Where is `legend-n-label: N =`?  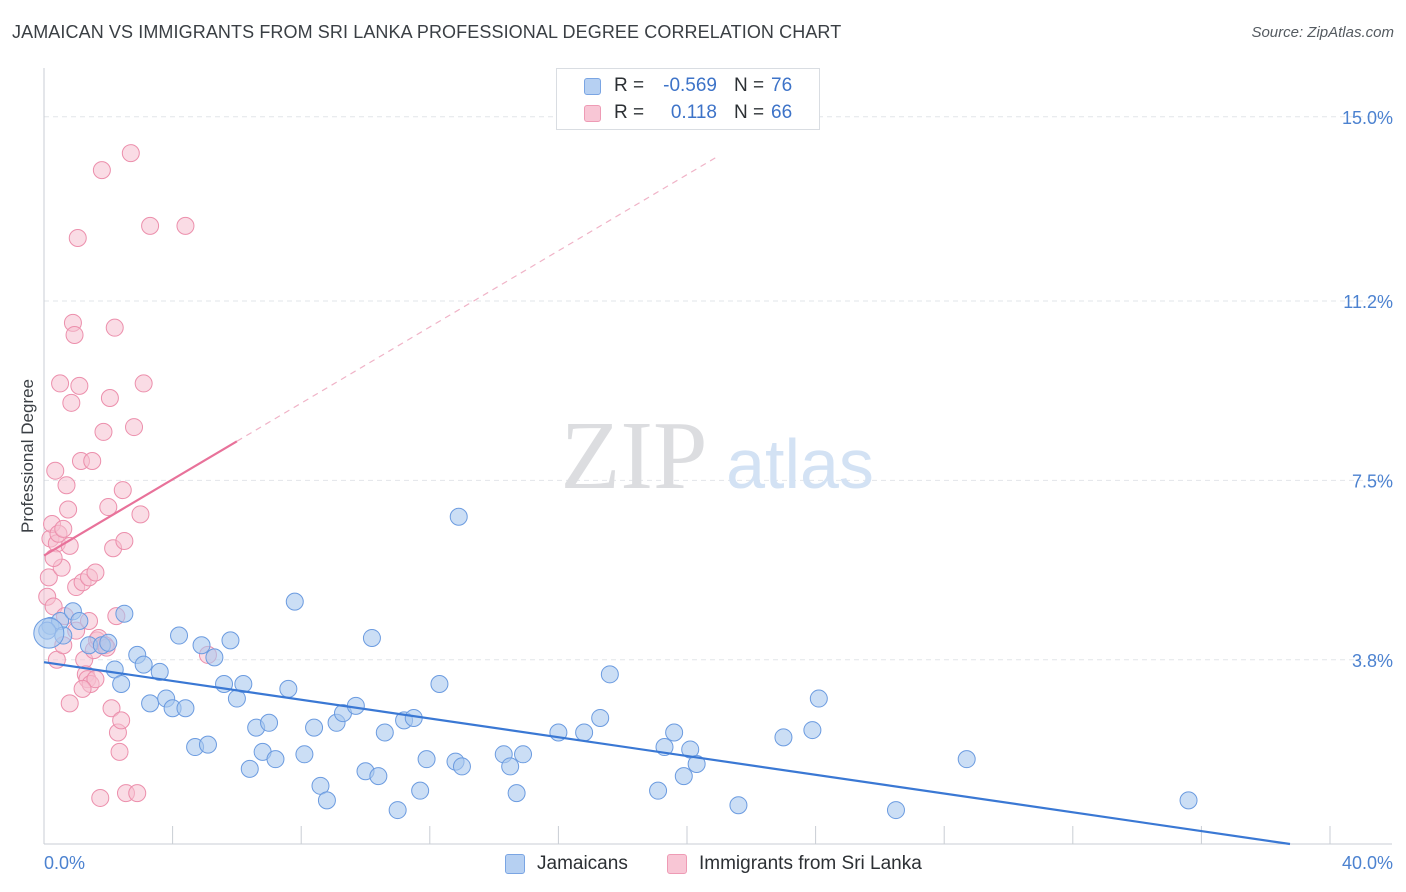 legend-n-label: N = is located at coordinates (749, 85).